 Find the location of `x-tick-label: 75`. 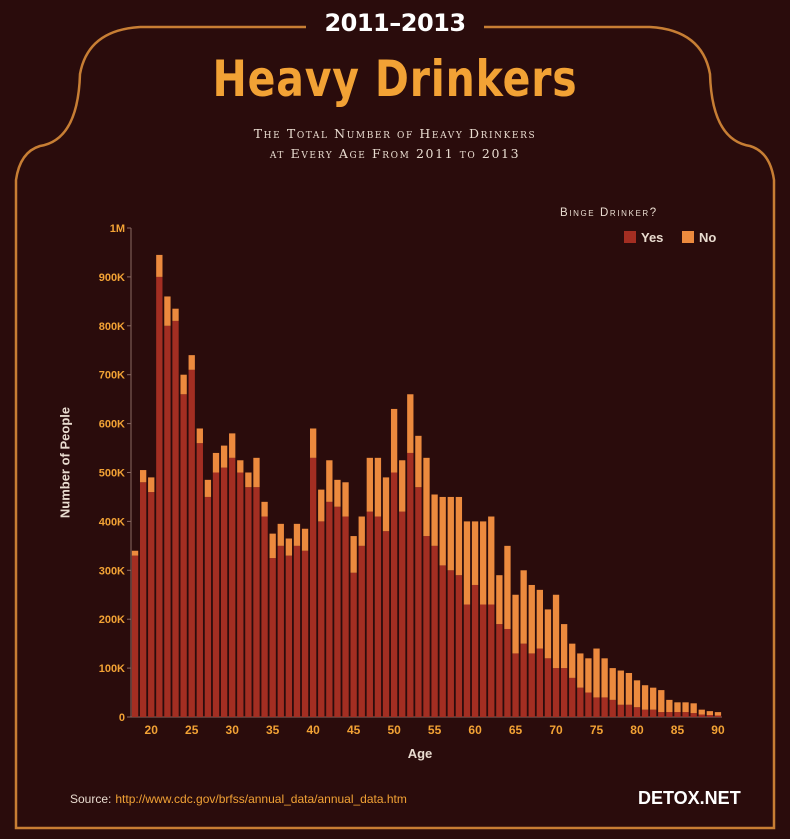

x-tick-label: 75 is located at coordinates (597, 730).